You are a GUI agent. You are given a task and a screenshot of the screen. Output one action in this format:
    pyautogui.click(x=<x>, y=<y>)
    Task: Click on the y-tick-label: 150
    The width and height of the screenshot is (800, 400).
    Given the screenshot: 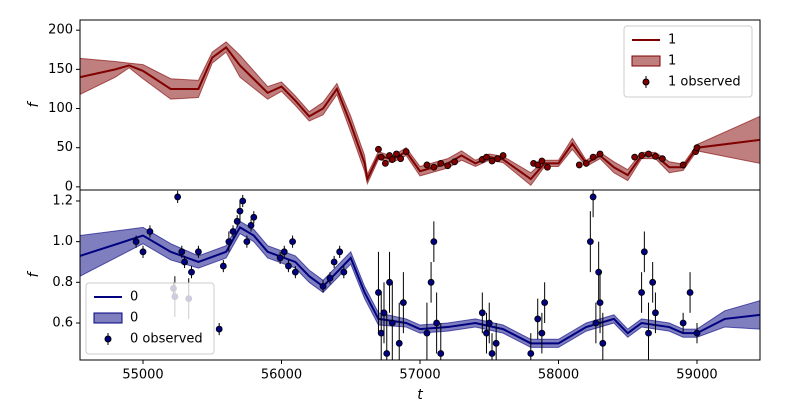 What is the action you would take?
    pyautogui.click(x=60, y=69)
    